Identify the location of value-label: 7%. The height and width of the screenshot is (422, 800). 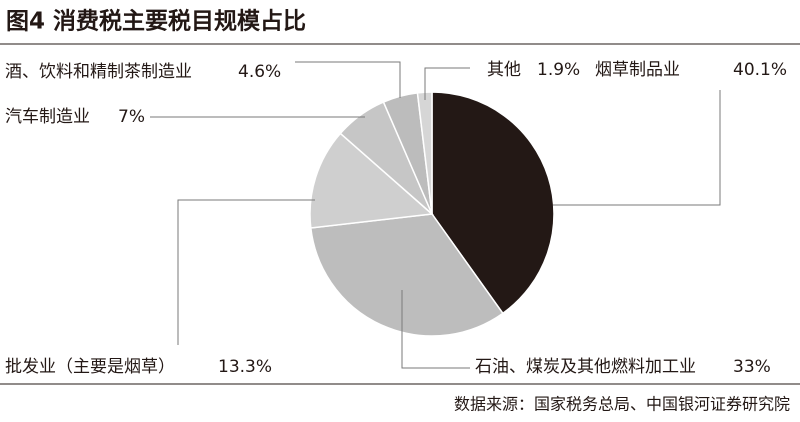
(131, 117).